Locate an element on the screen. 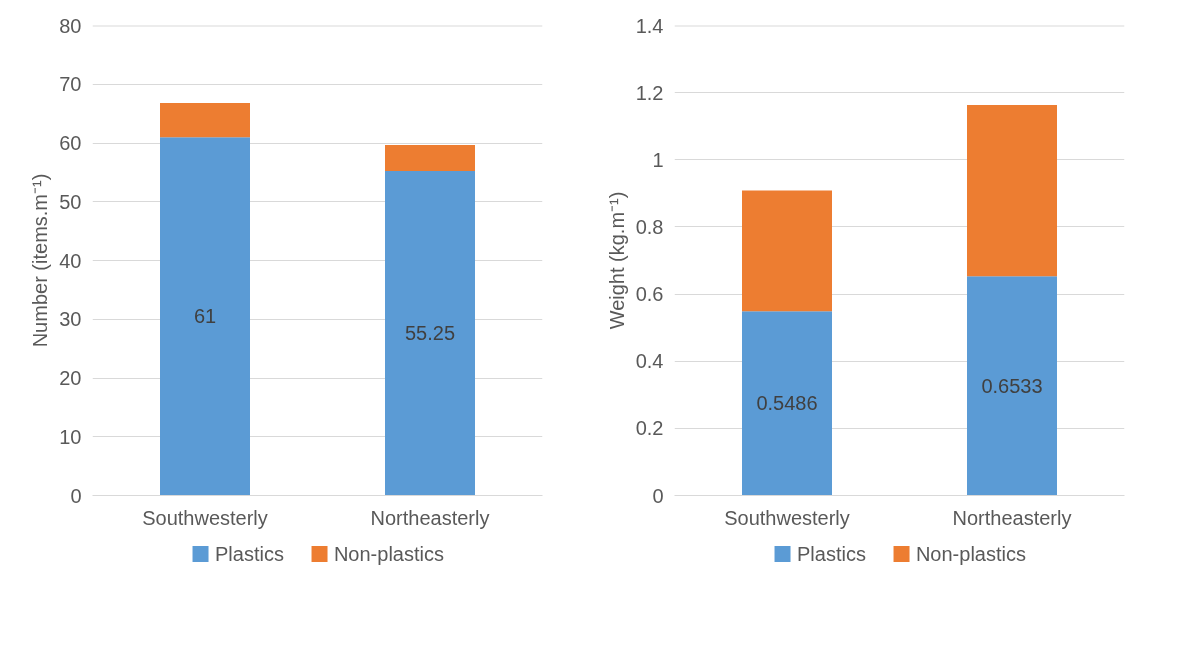  y-tick-label: 0.6 is located at coordinates (649, 294).